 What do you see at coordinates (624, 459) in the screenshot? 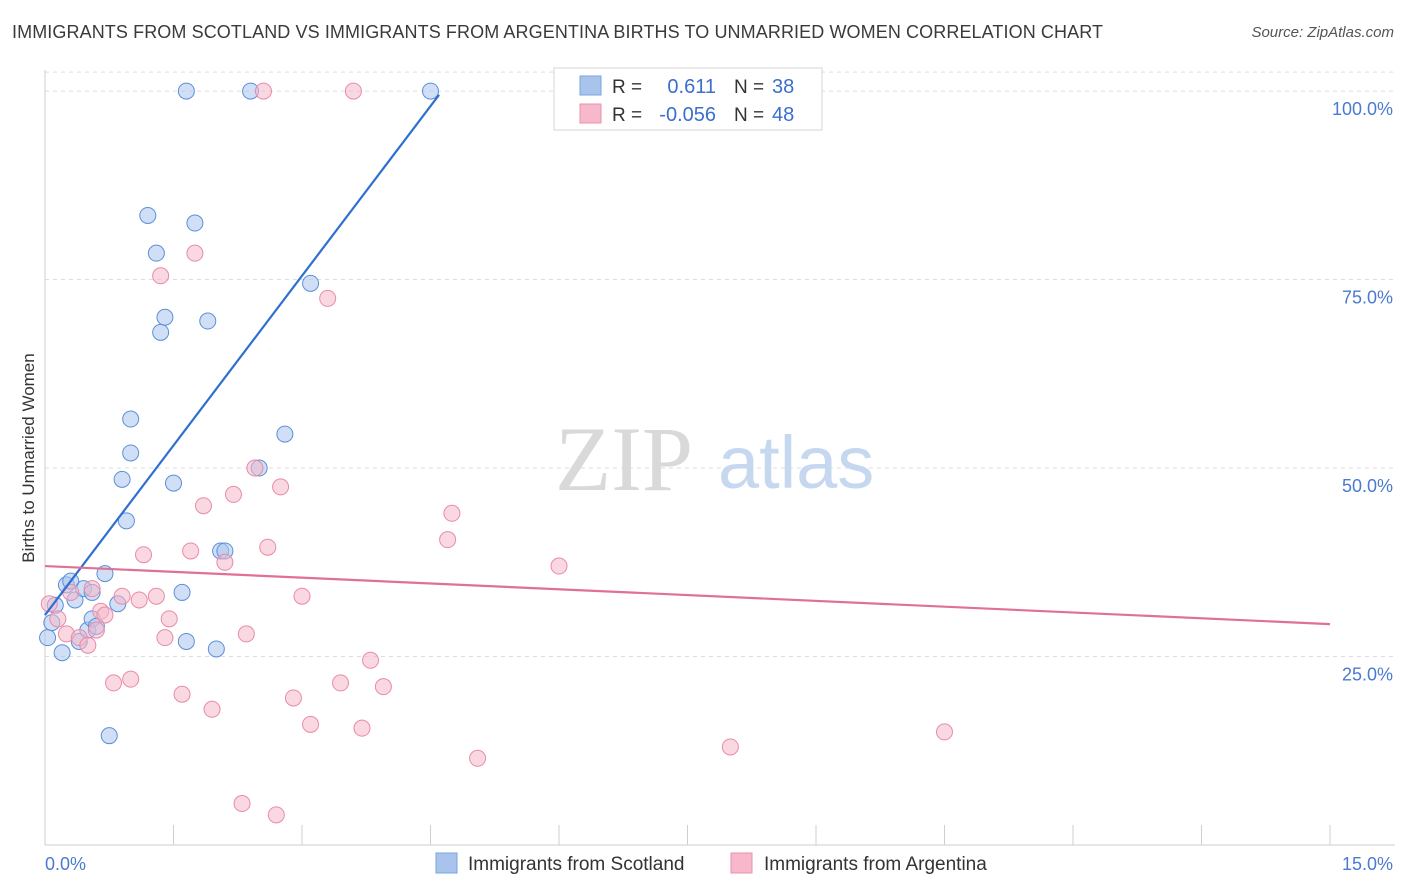
I see `watermark-zip: ZIP` at bounding box center [624, 459].